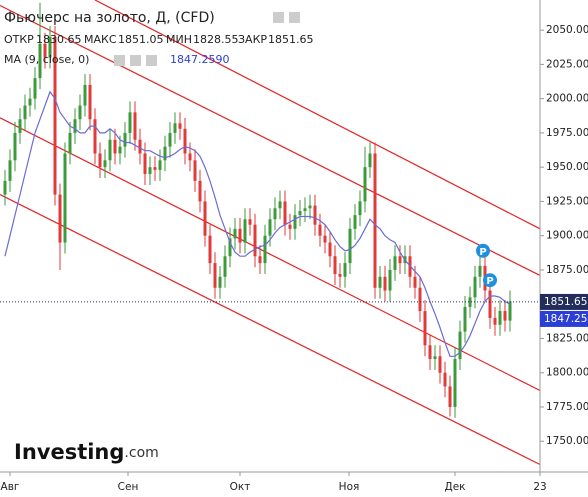  What do you see at coordinates (59, 39) in the screenshot?
I see `ohlc-value: 1830.65` at bounding box center [59, 39].